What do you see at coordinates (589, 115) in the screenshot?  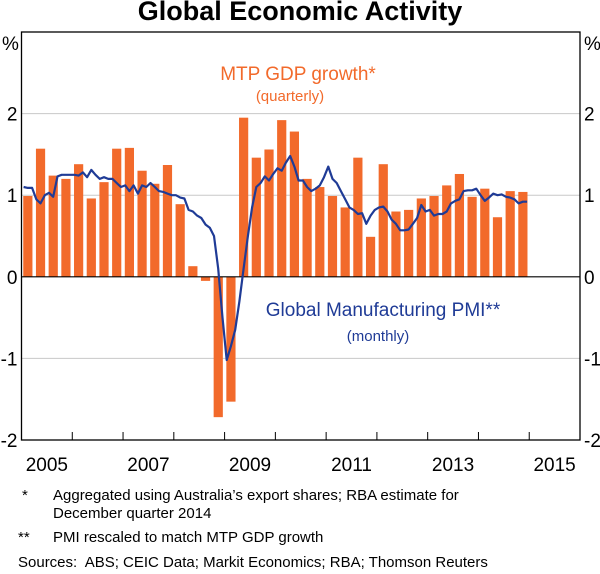 I see `y-tick-label-right: 2` at bounding box center [589, 115].